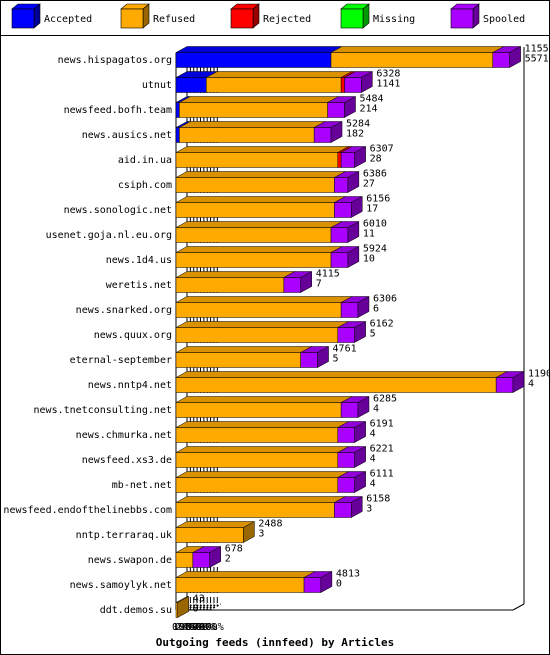 This screenshot has height=655, width=550. Describe the element at coordinates (369, 184) in the screenshot. I see `value-label-accepted: 27` at that location.